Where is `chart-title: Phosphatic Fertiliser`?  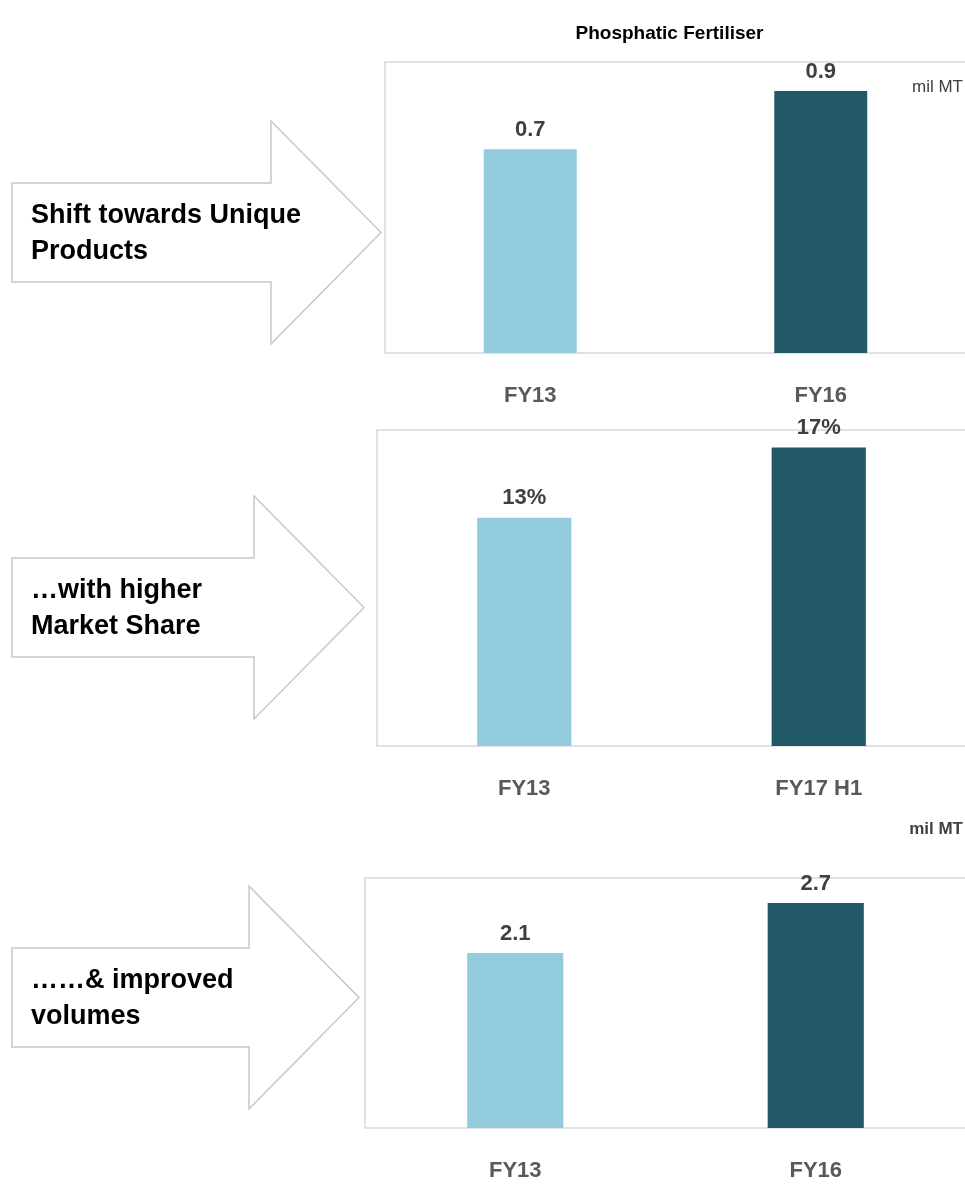 chart-title: Phosphatic Fertiliser is located at coordinates (670, 32).